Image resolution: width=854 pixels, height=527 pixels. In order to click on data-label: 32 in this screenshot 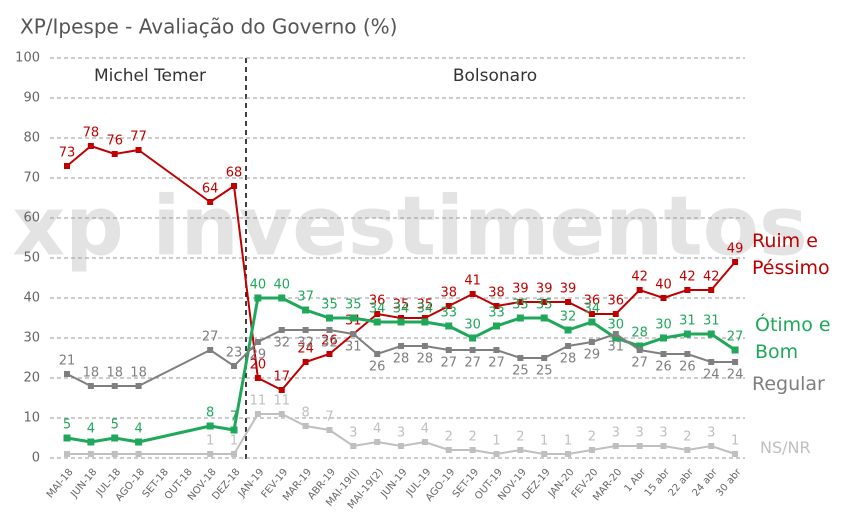, I will do `click(329, 343)`.